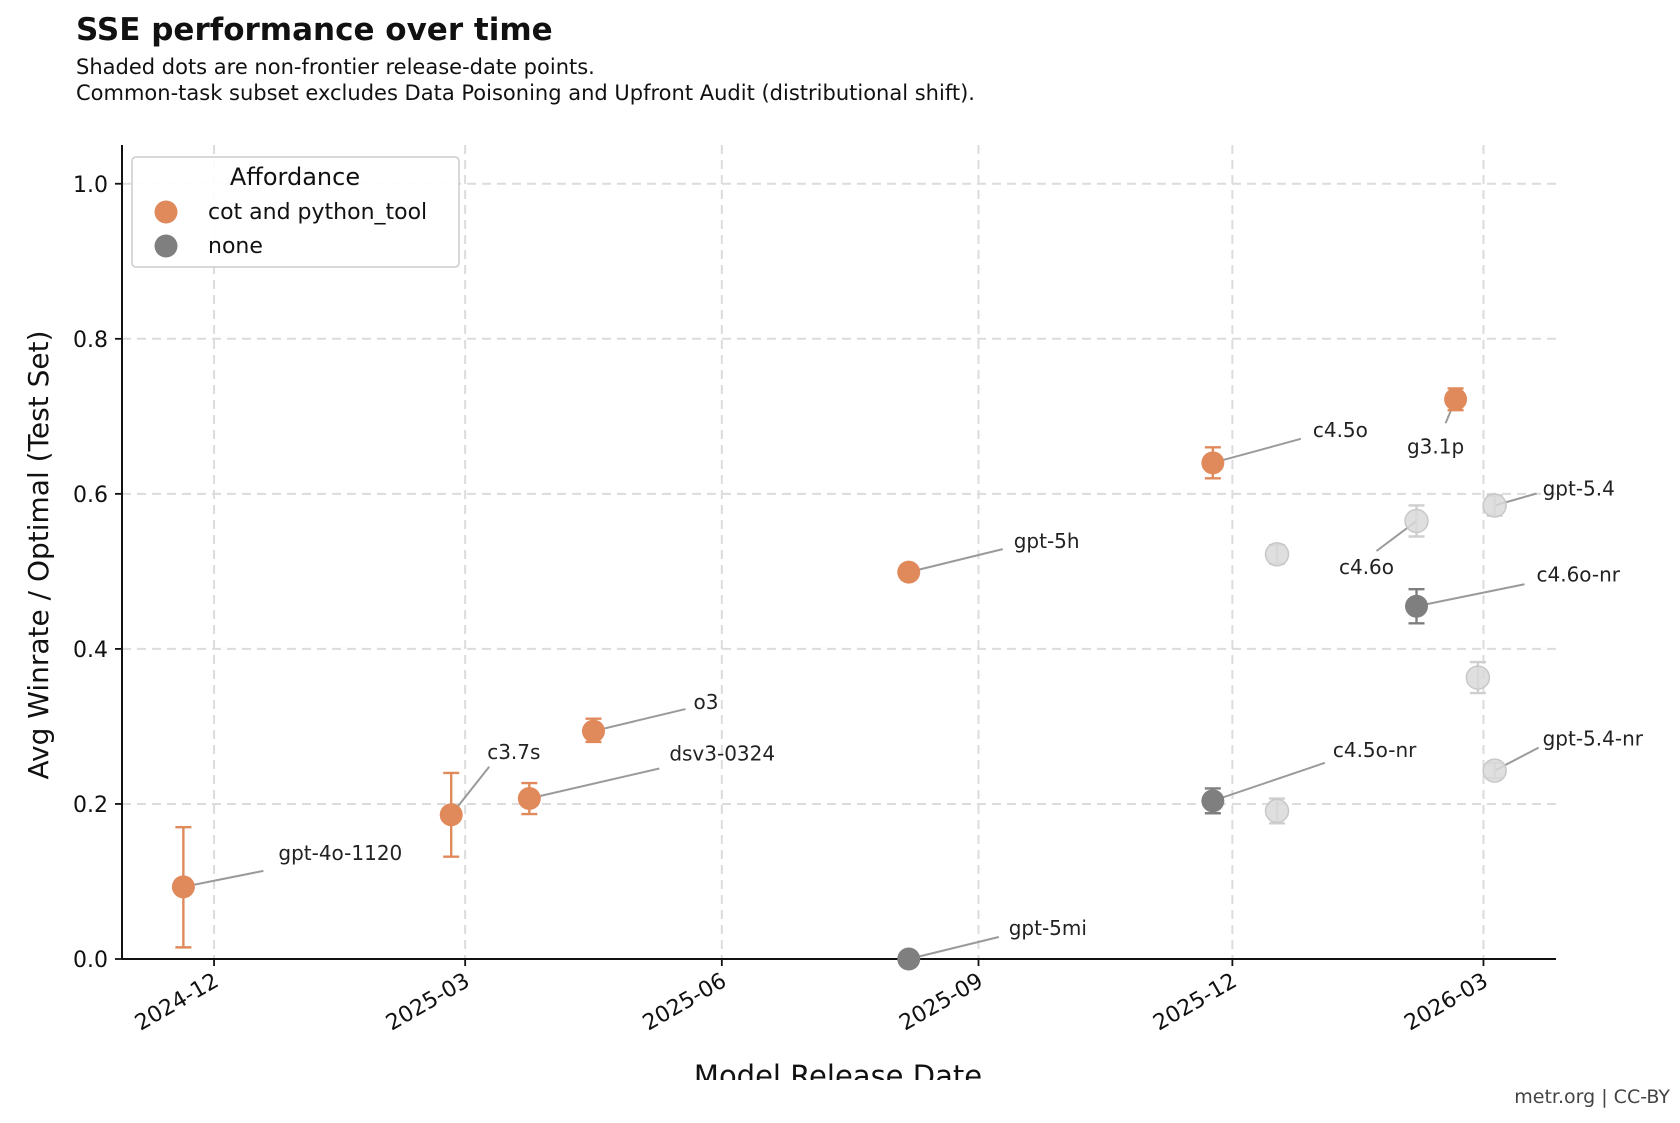 Image resolution: width=1680 pixels, height=1123 pixels. What do you see at coordinates (1366, 567) in the screenshot?
I see `point-label: c4.6o` at bounding box center [1366, 567].